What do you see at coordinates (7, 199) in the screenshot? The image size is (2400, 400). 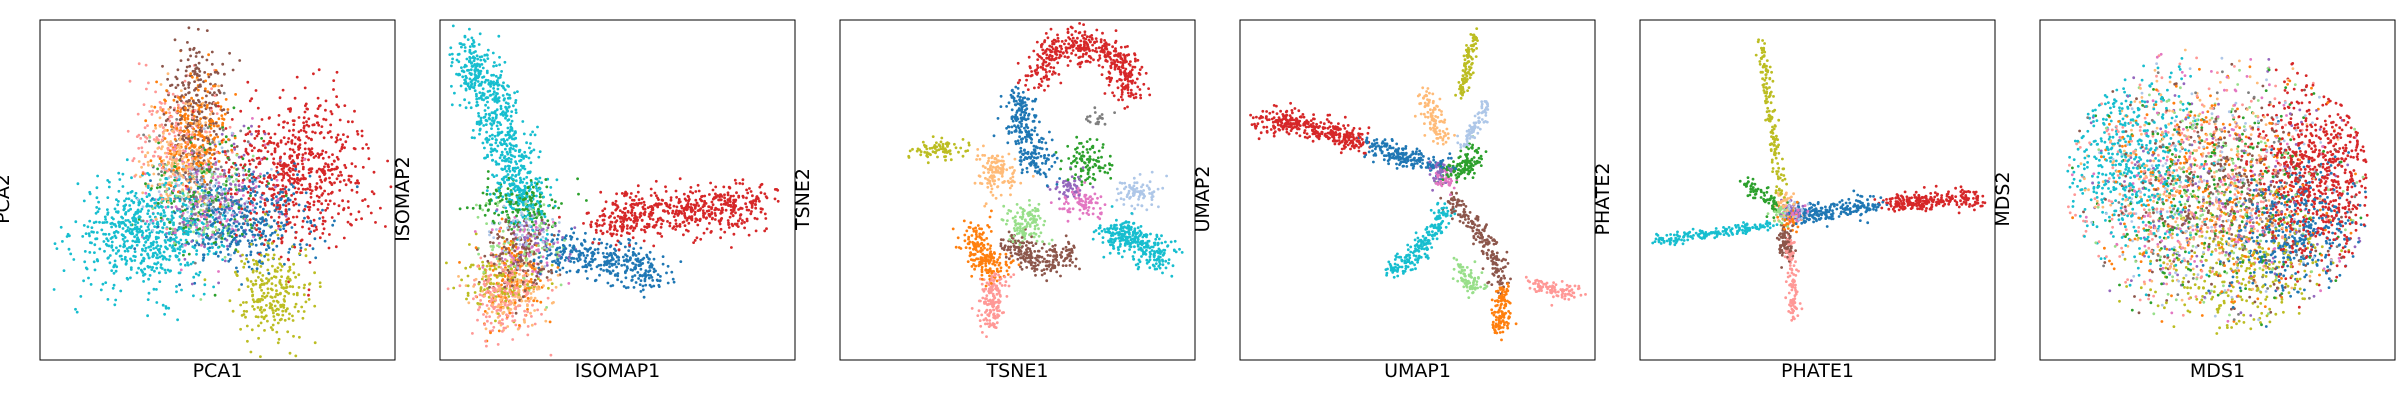 I see `y-axis-label: PCA2` at bounding box center [7, 199].